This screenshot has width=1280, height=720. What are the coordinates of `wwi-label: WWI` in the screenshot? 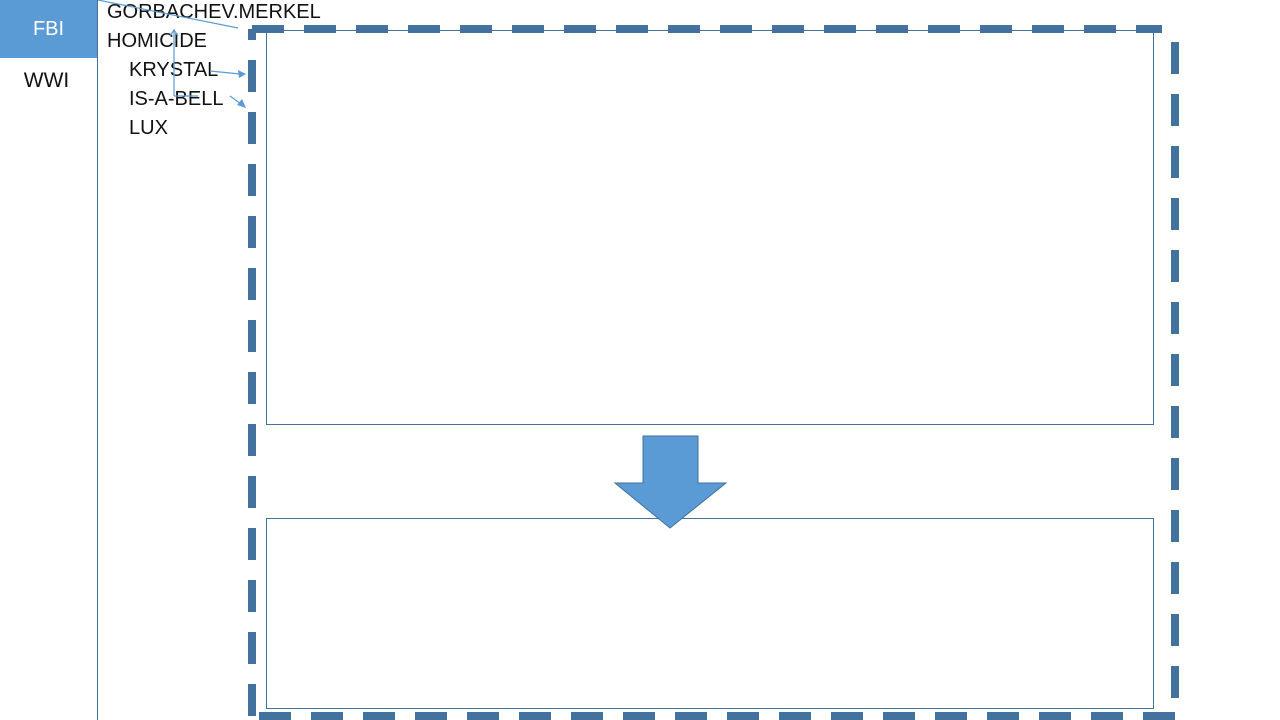 It's located at (46, 80).